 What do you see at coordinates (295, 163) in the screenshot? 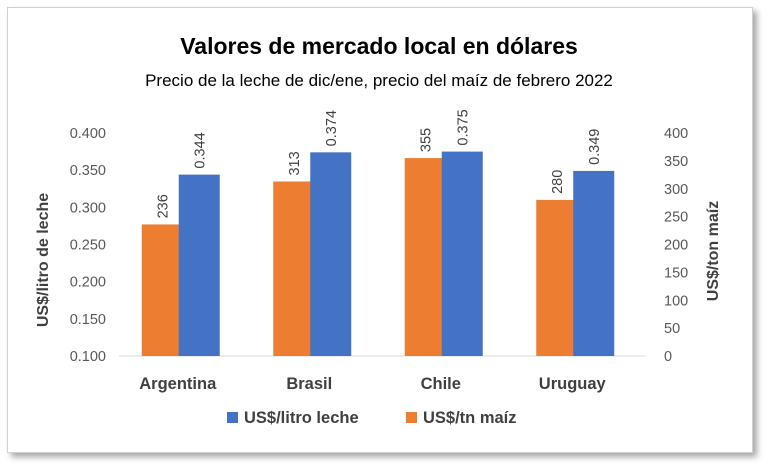
I see `data-label-maiz: 313` at bounding box center [295, 163].